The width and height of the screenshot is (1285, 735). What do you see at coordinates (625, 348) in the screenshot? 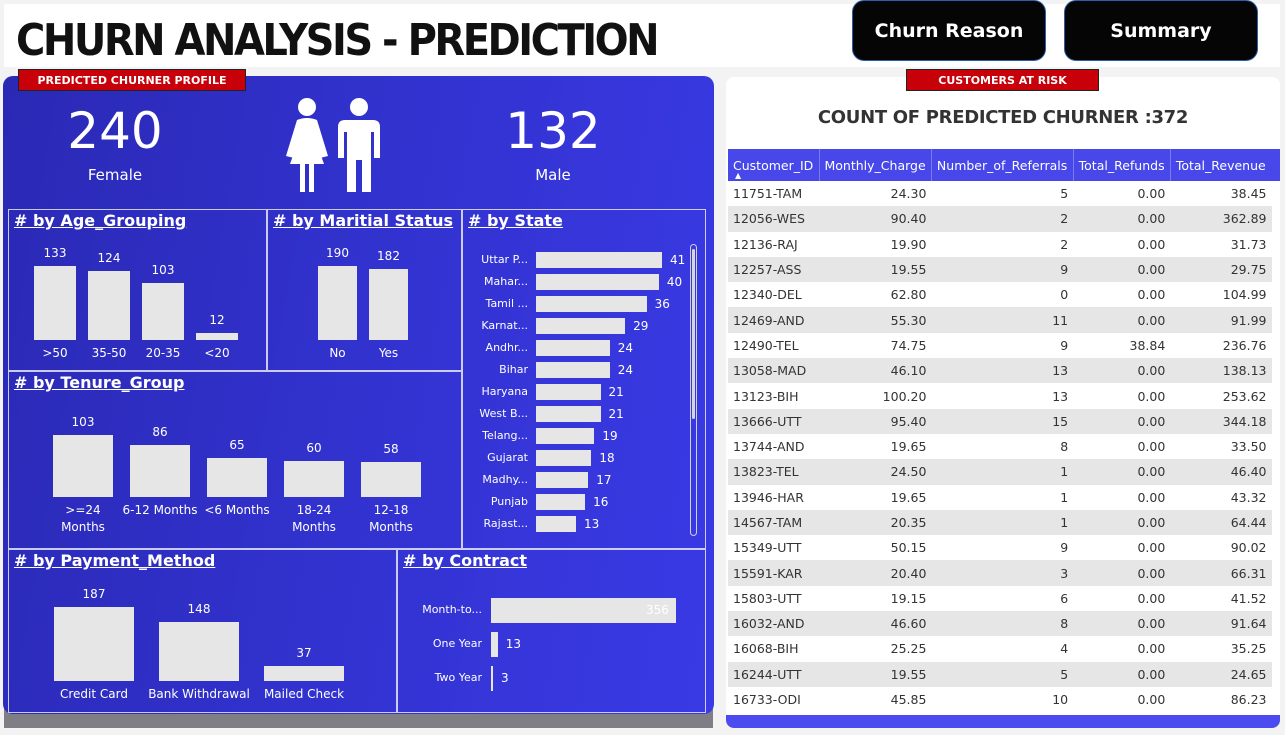
I see `state-value-label: 24` at bounding box center [625, 348].